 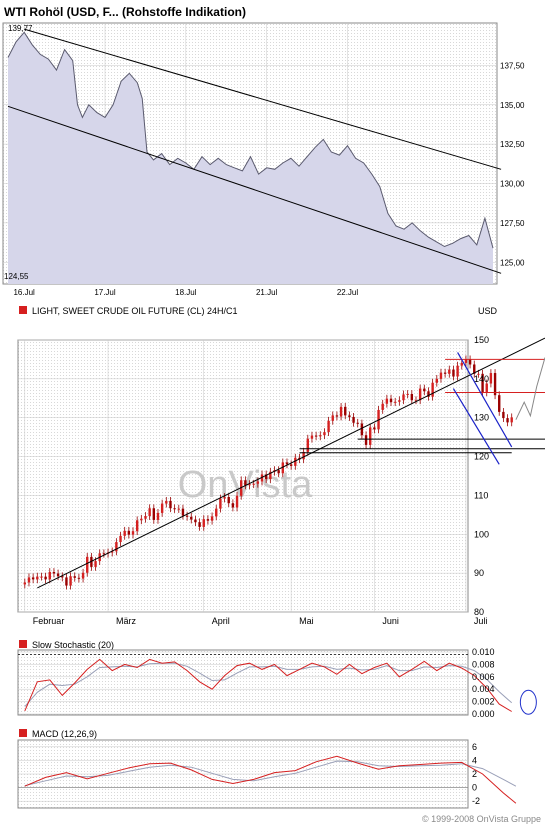 I want to click on stochastic-highlight-circle, so click(x=528, y=702).